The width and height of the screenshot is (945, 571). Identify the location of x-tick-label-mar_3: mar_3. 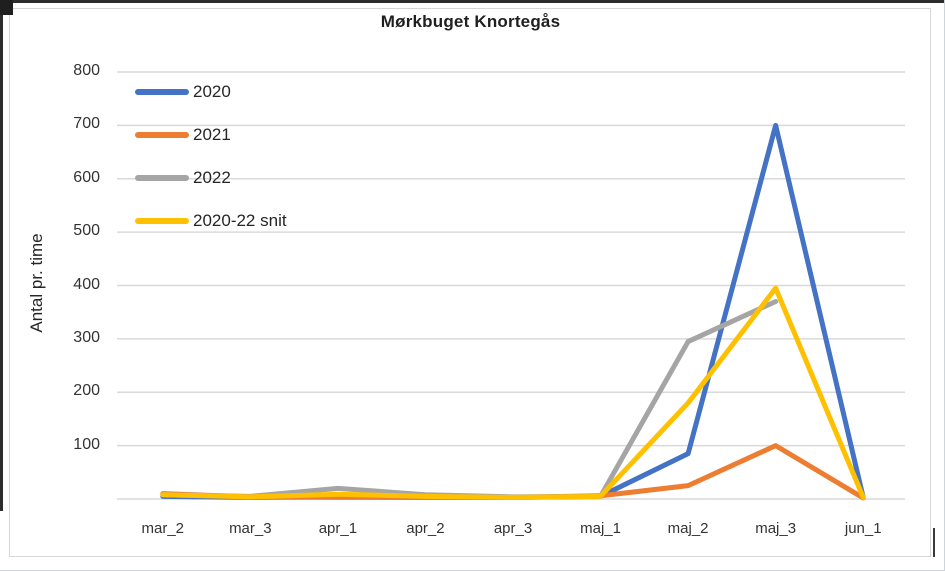
(250, 528).